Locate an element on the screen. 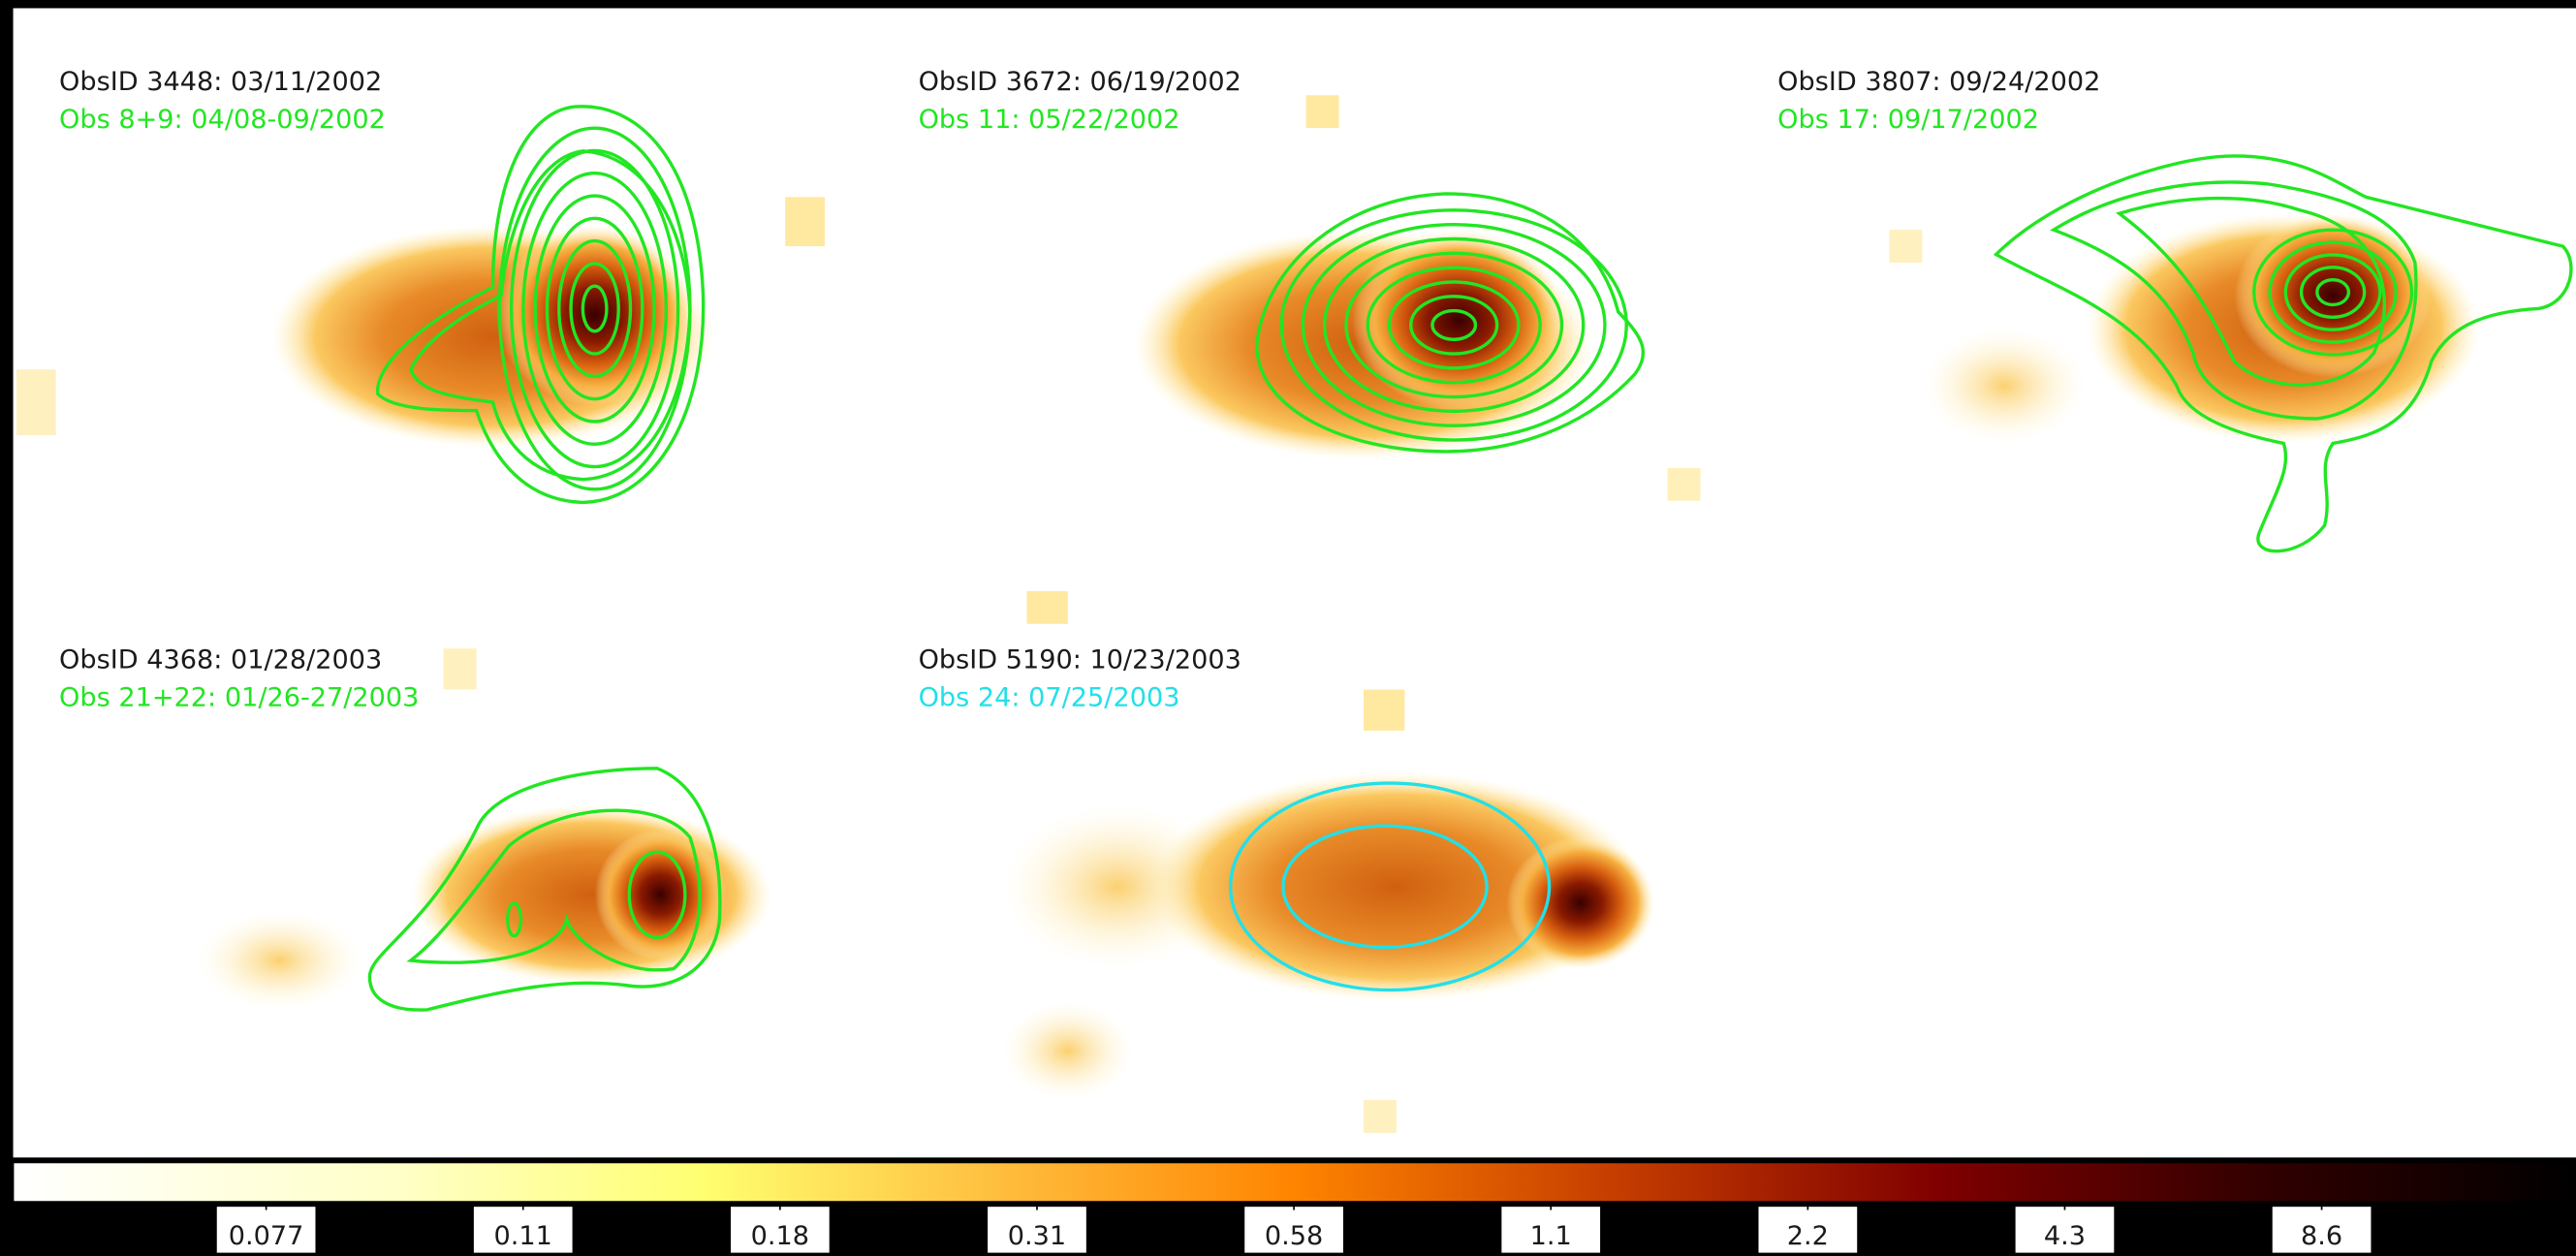 The width and height of the screenshot is (2576, 1256). colorbar is located at coordinates (1294, 1182).